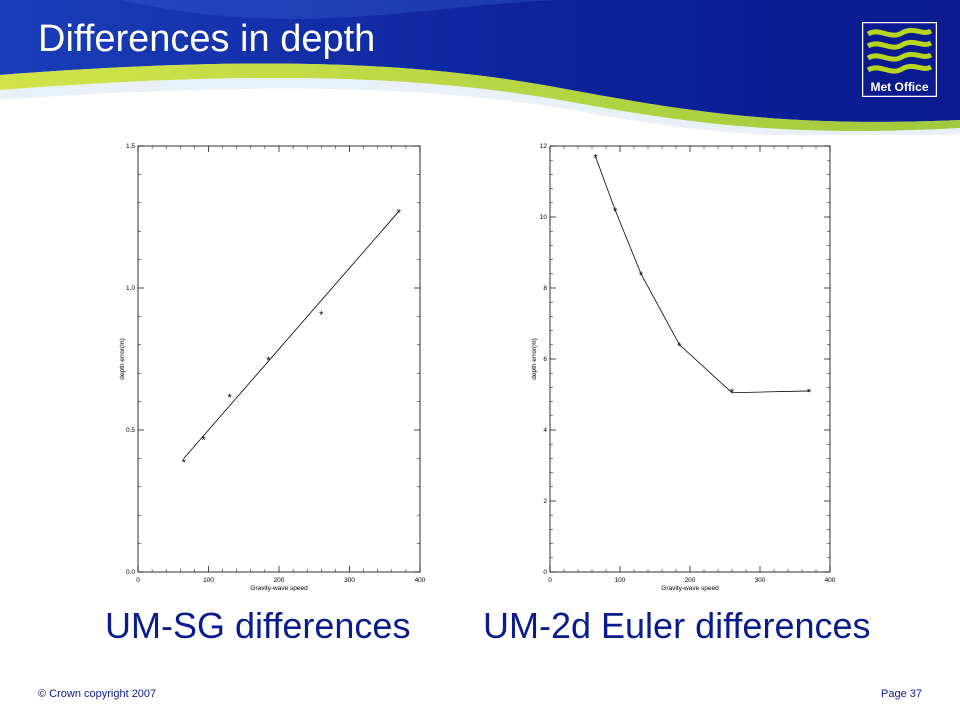 Image resolution: width=960 pixels, height=720 pixels. Describe the element at coordinates (544, 146) in the screenshot. I see `y-tick-label: 12` at that location.